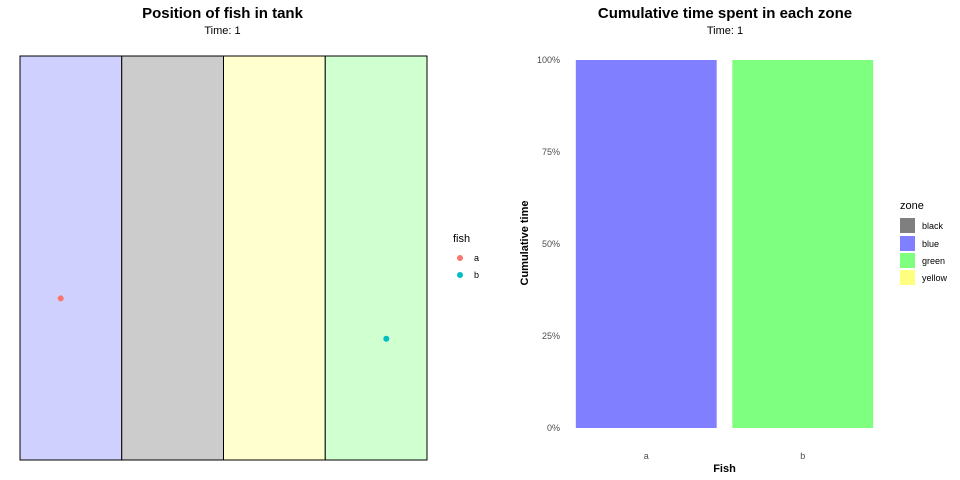  I want to click on zone-green, so click(376, 258).